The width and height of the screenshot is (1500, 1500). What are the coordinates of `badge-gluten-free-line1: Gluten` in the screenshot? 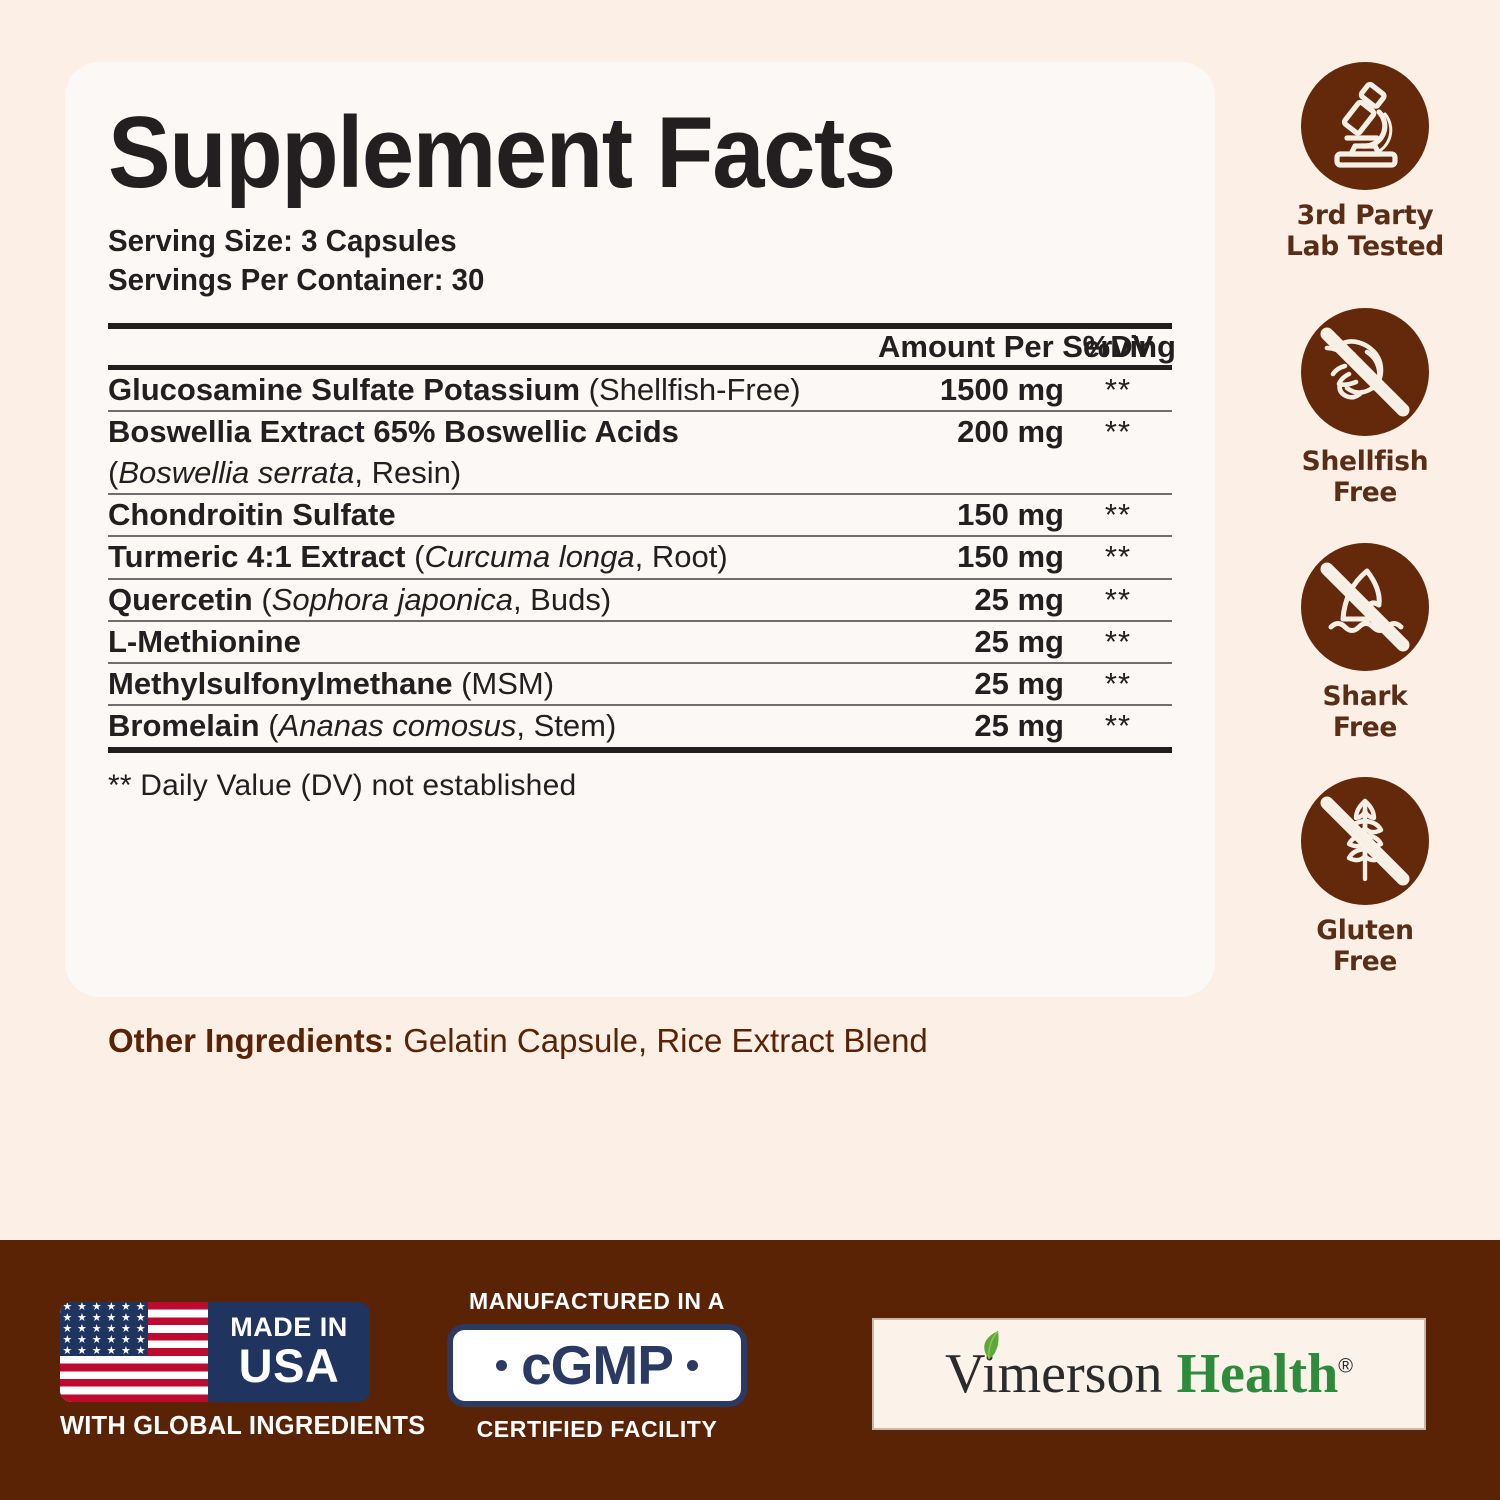 It's located at (1365, 931).